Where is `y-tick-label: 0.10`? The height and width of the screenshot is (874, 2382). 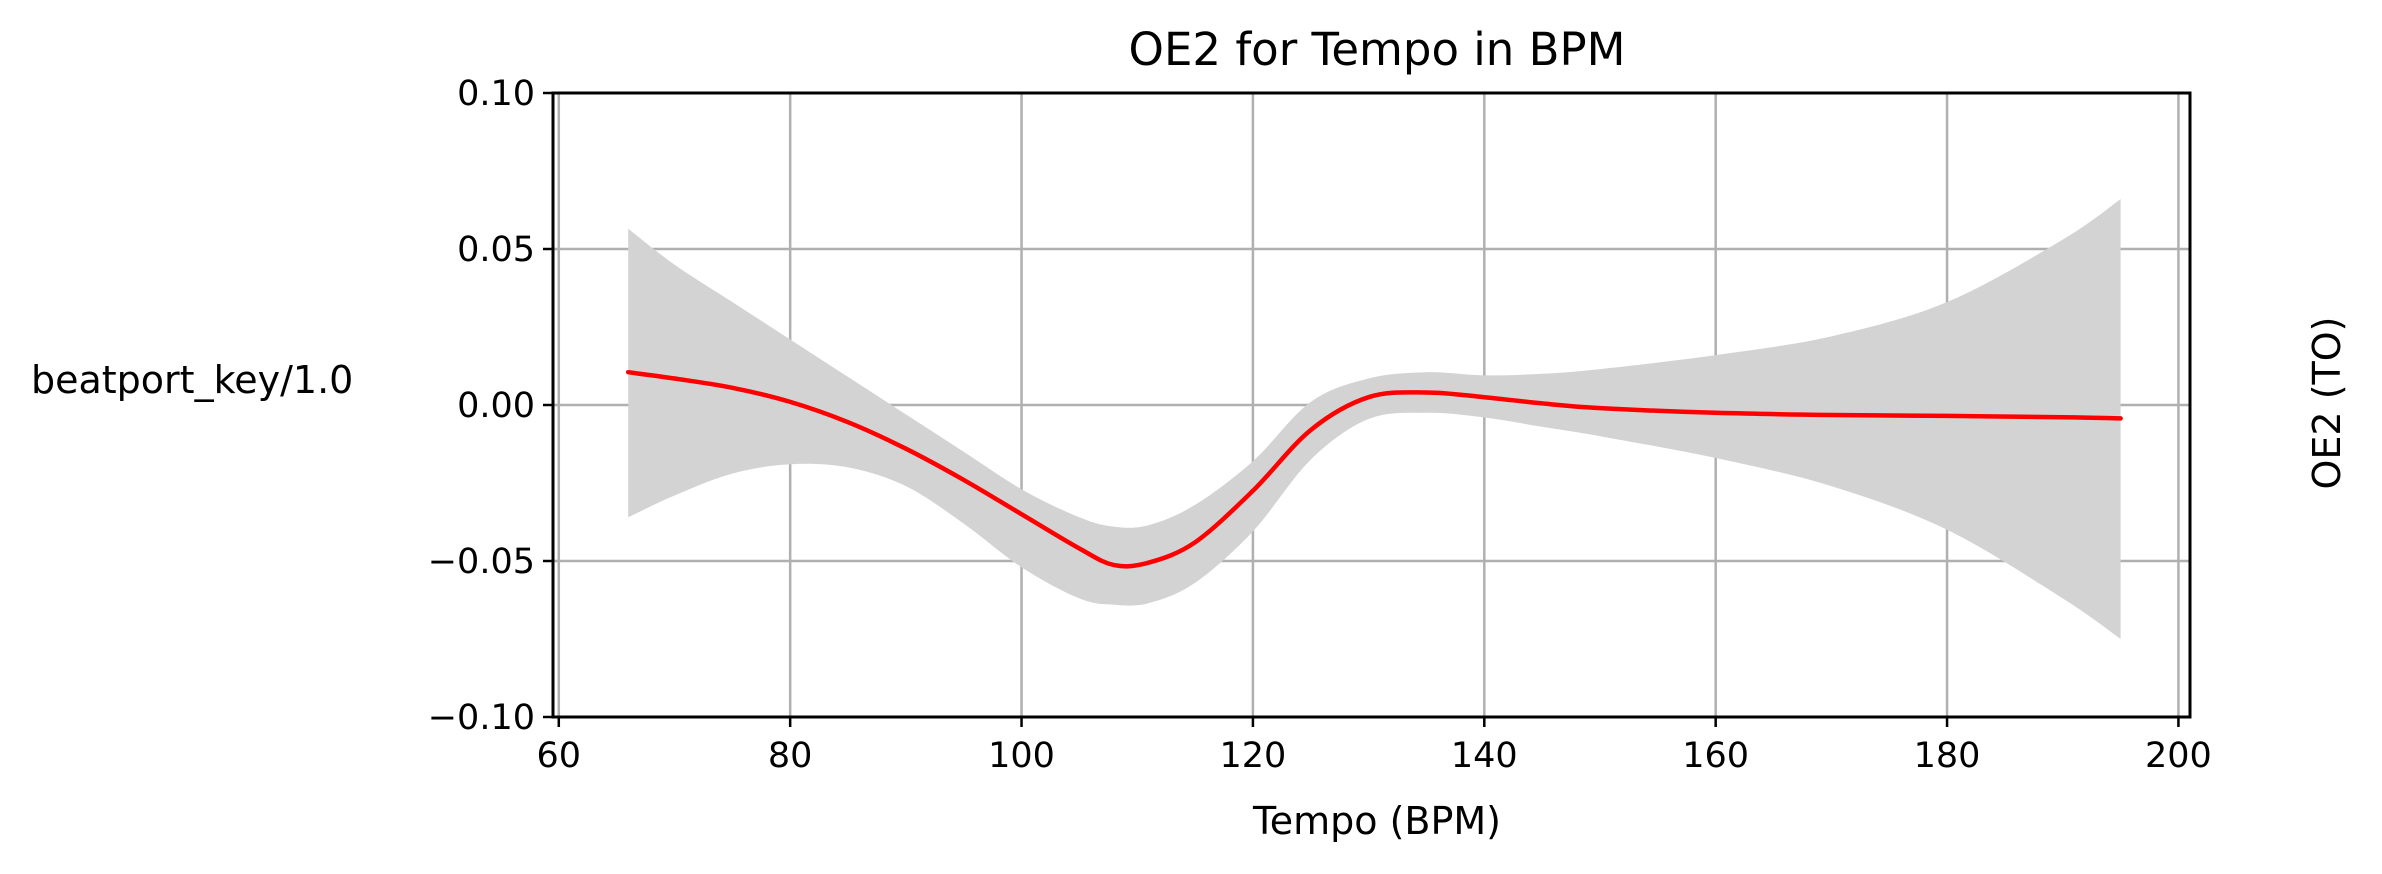
y-tick-label: 0.10 is located at coordinates (496, 94).